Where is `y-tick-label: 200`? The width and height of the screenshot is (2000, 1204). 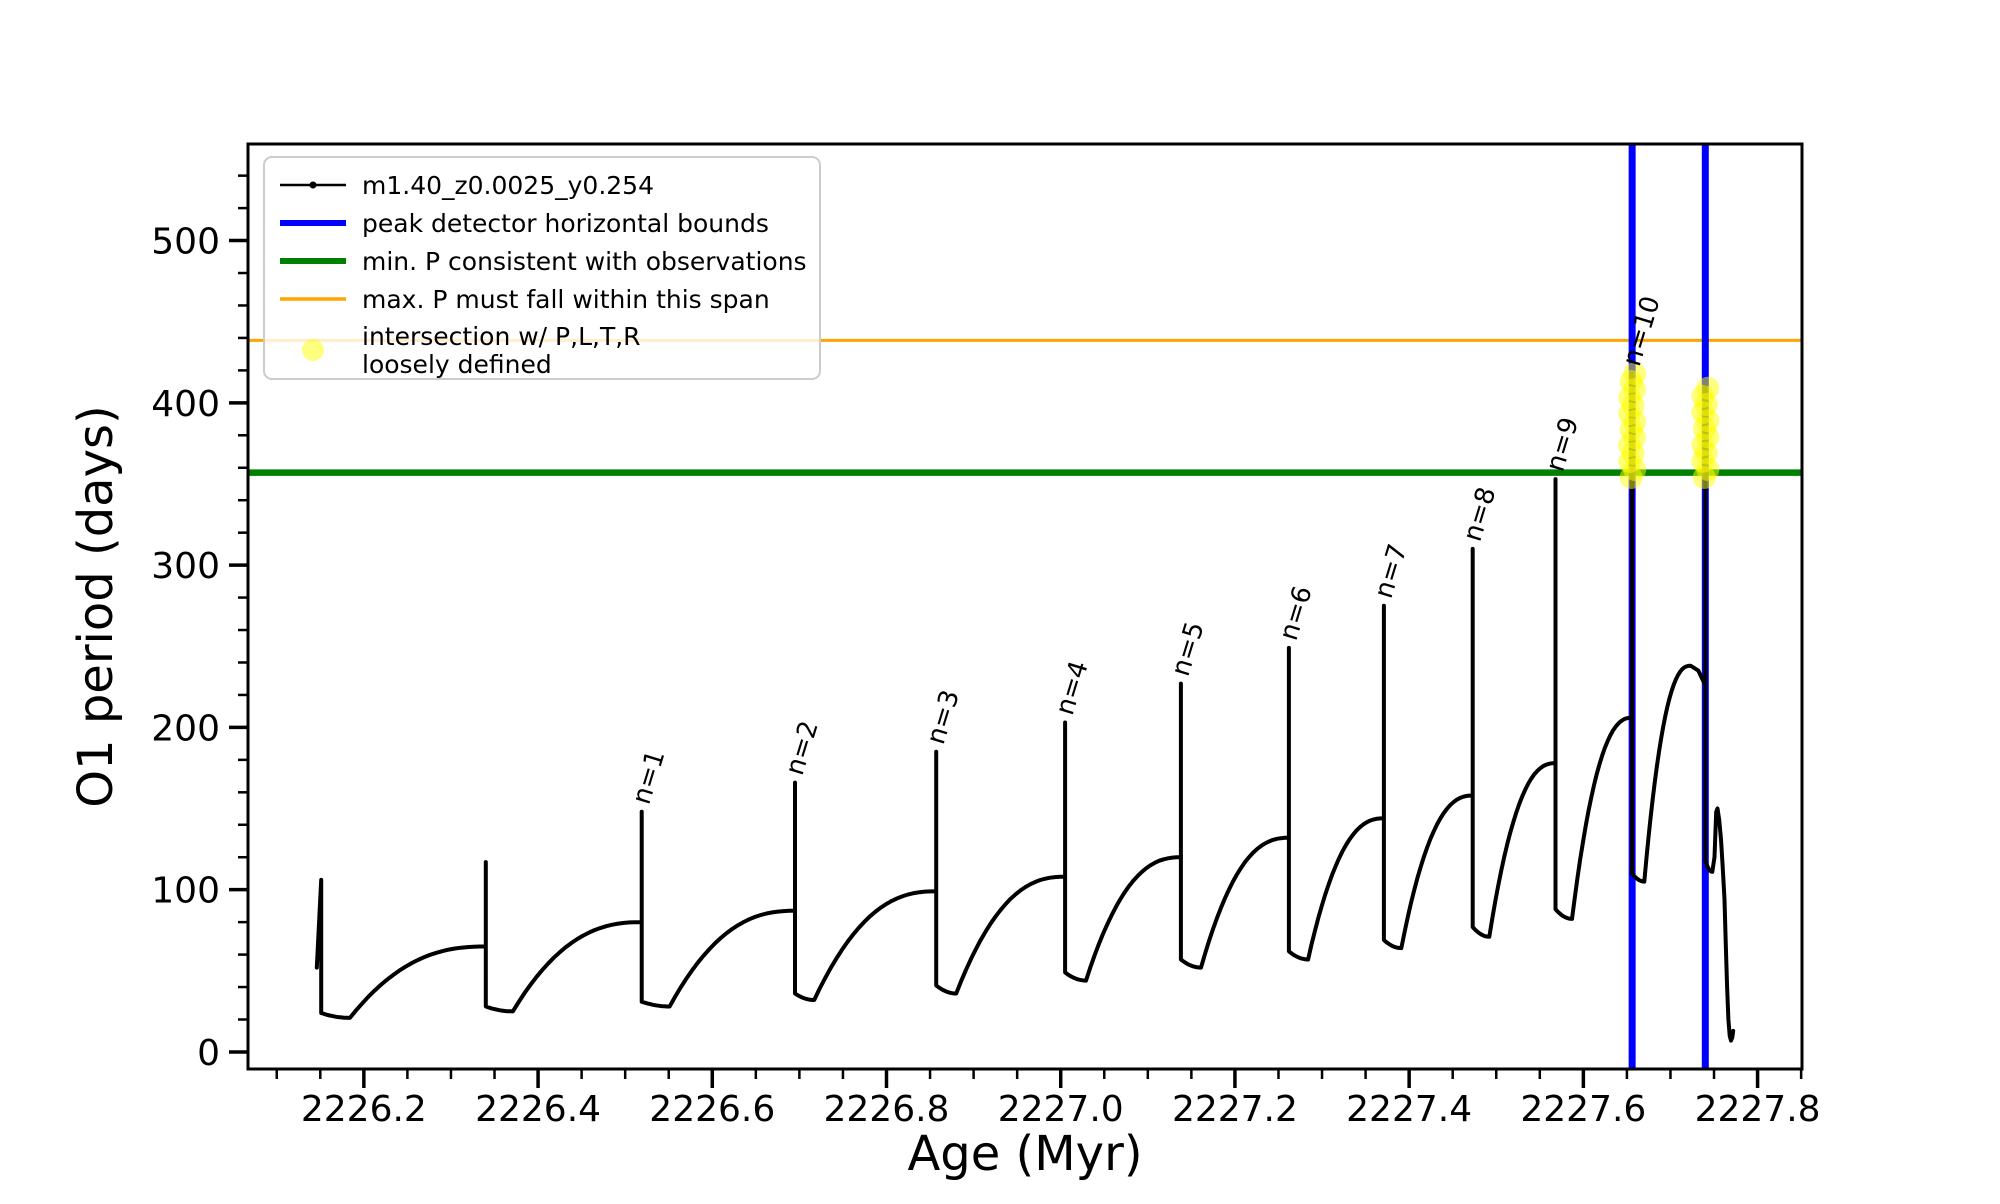 y-tick-label: 200 is located at coordinates (185, 728).